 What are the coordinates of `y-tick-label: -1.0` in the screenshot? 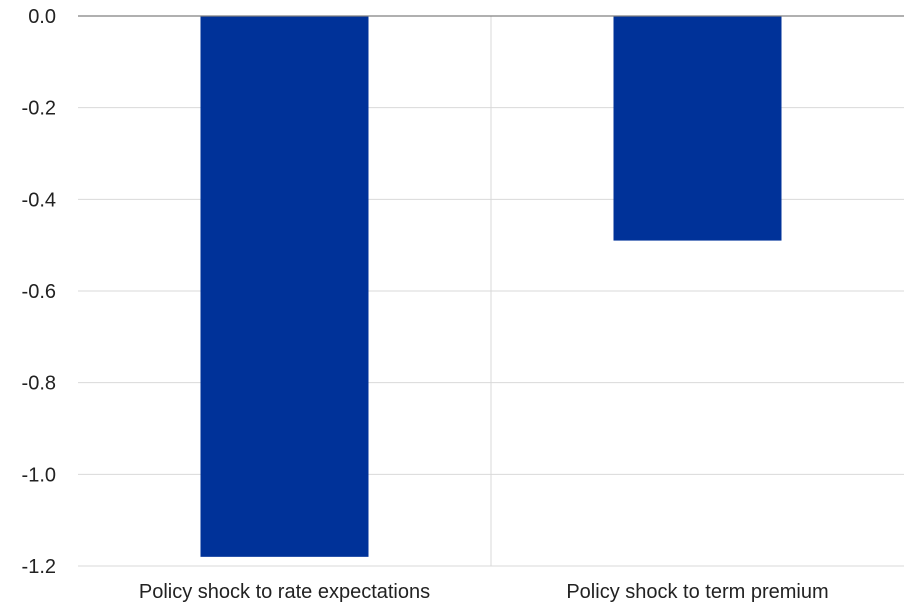 It's located at (39, 475).